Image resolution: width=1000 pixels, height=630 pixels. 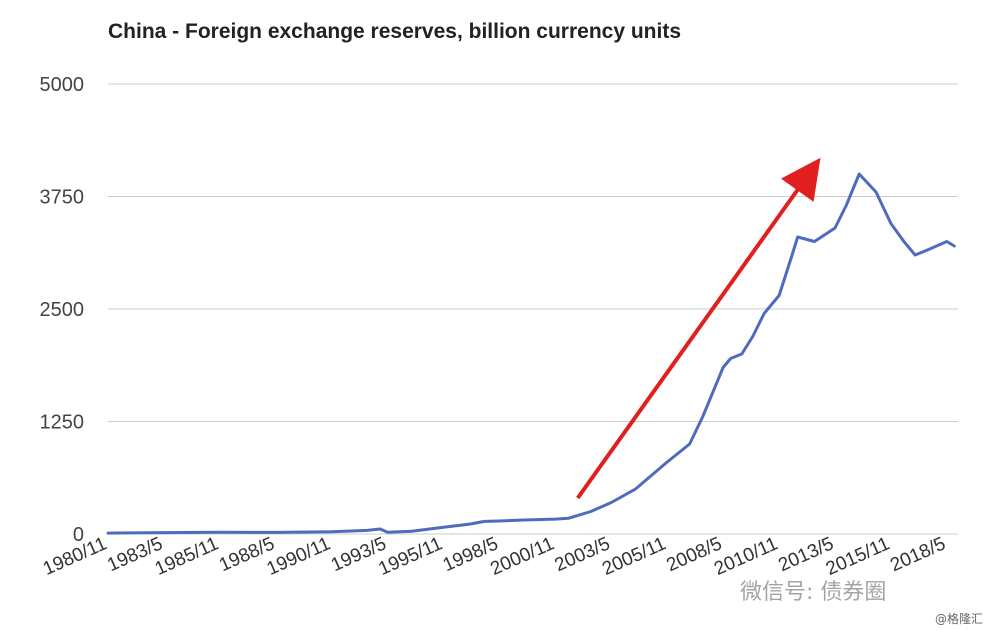 I want to click on watermark-line2: 债券圈, so click(x=853, y=592).